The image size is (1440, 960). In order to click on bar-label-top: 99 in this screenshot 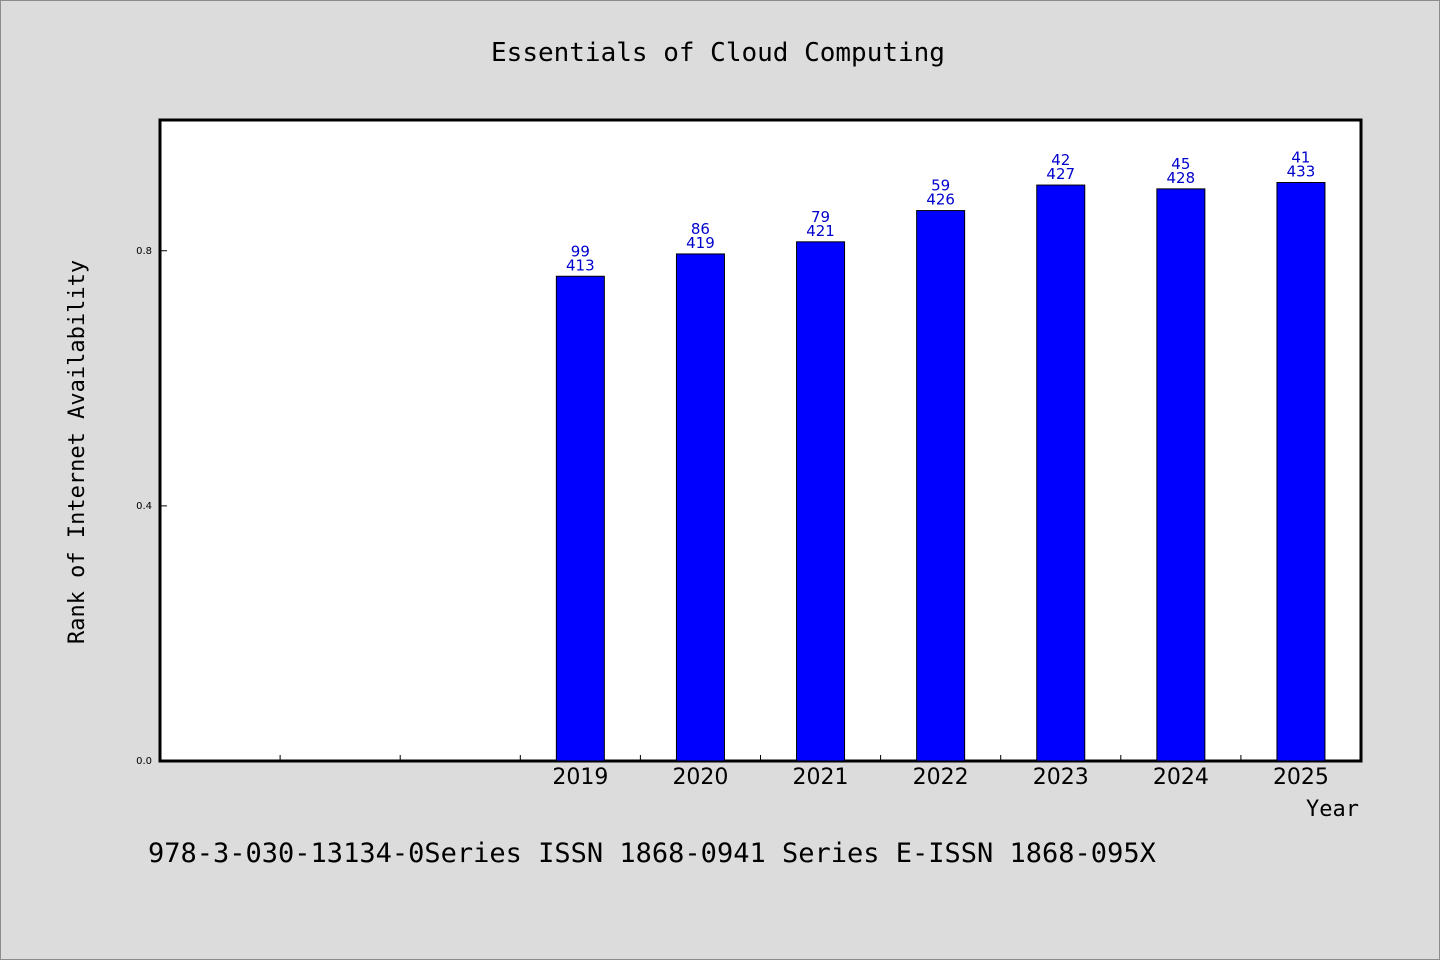, I will do `click(580, 251)`.